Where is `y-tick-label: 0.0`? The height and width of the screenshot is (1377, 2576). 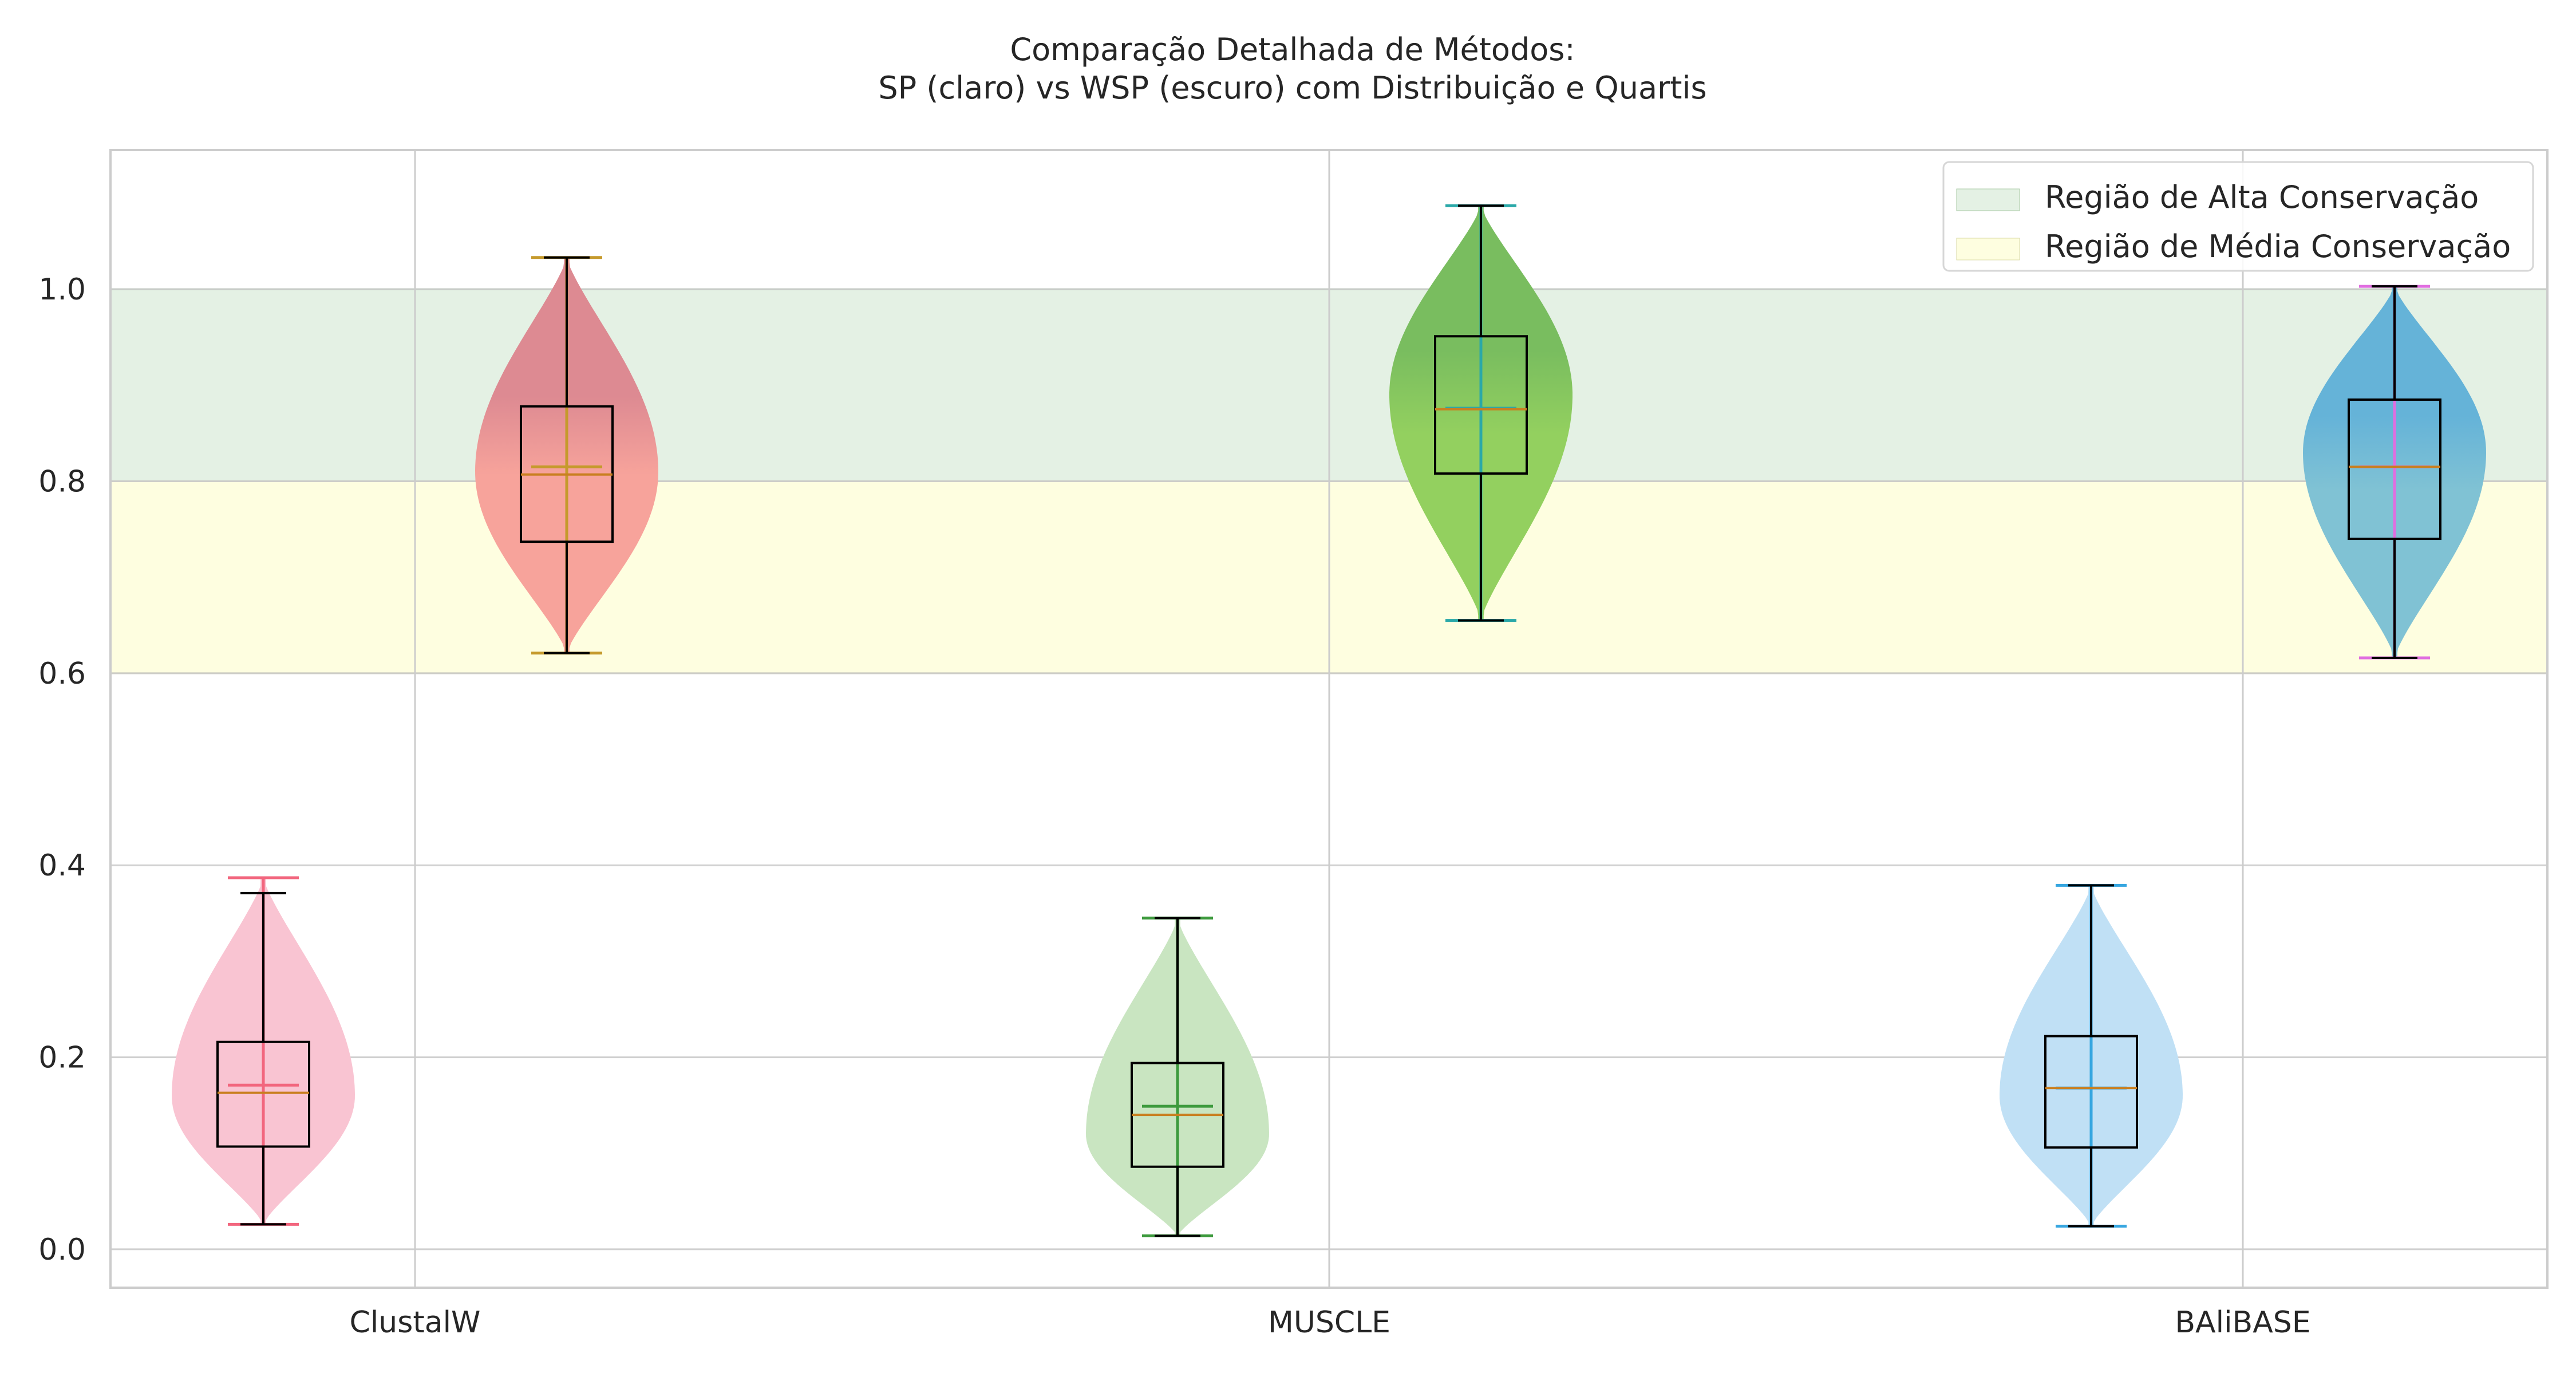 y-tick-label: 0.0 is located at coordinates (62, 1250).